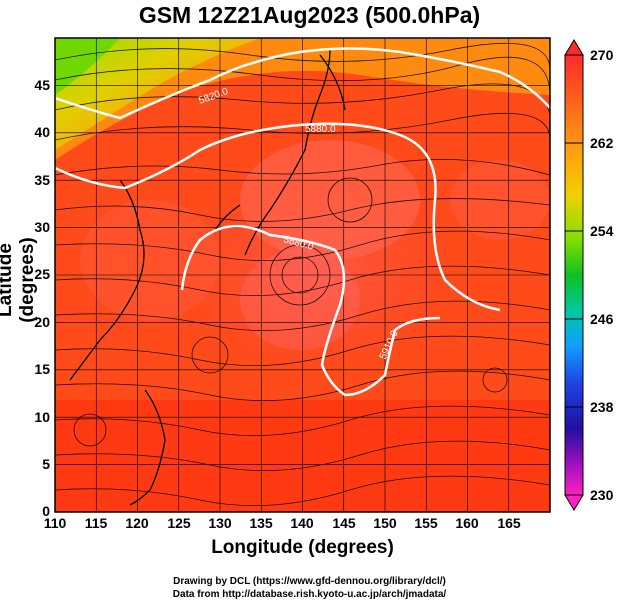  Describe the element at coordinates (42, 227) in the screenshot. I see `y-tick-label: 30` at that location.